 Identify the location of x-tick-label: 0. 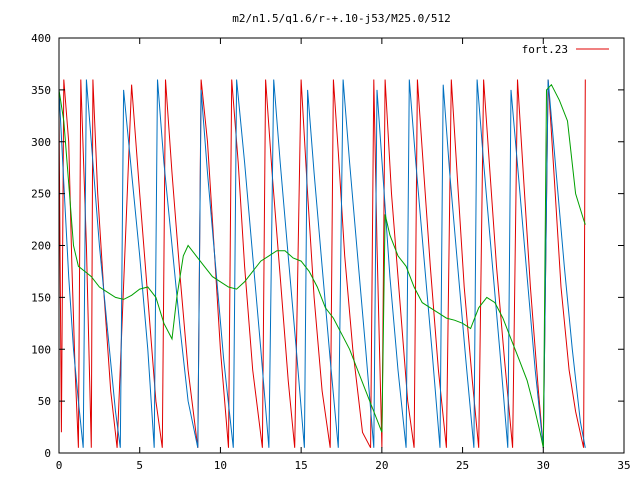
(59, 465).